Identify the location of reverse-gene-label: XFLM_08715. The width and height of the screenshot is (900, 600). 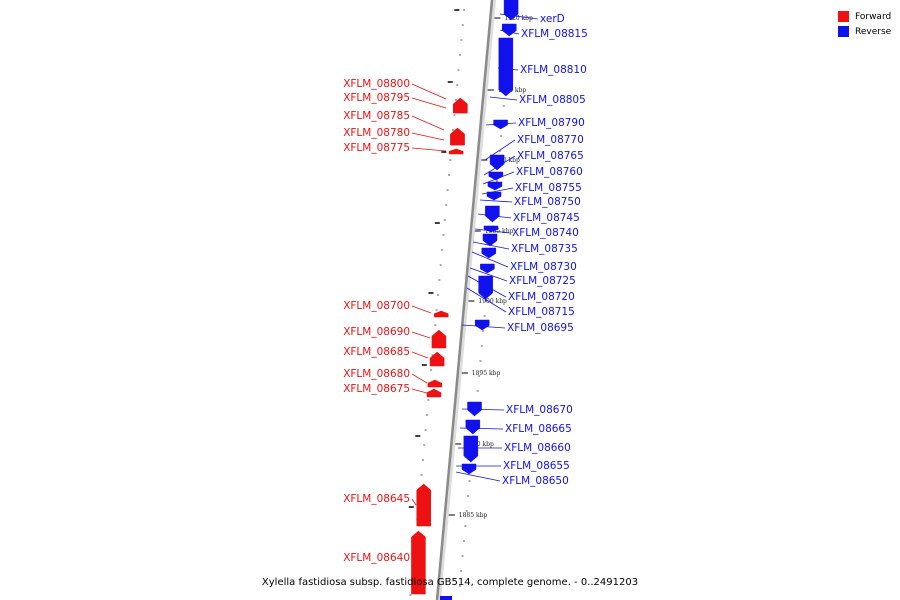
(541, 312).